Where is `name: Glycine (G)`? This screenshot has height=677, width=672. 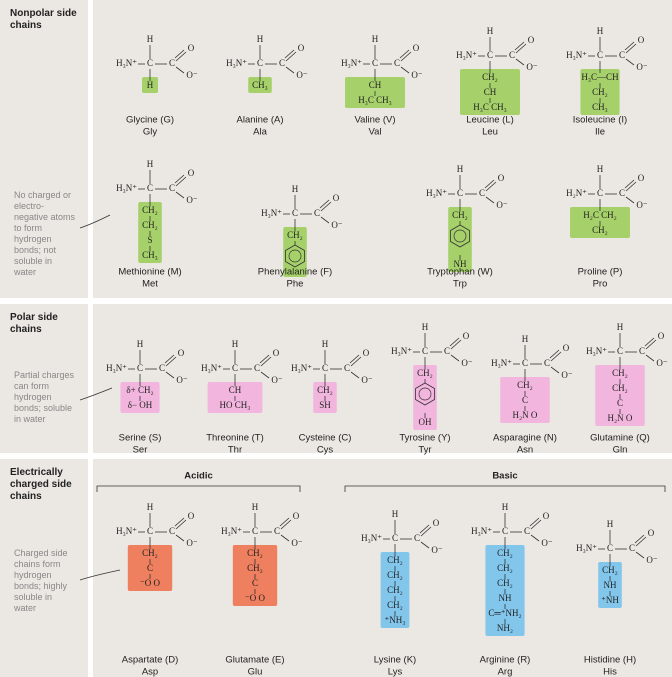 name: Glycine (G) is located at coordinates (150, 120).